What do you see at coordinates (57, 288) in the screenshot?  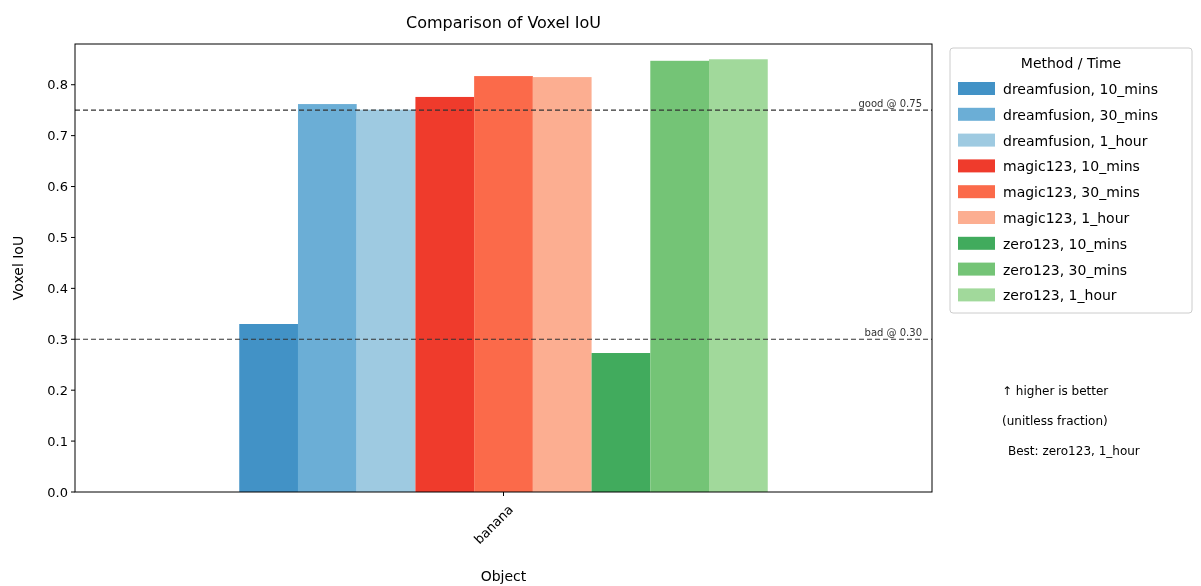 I see `y-tick-label: 0.4` at bounding box center [57, 288].